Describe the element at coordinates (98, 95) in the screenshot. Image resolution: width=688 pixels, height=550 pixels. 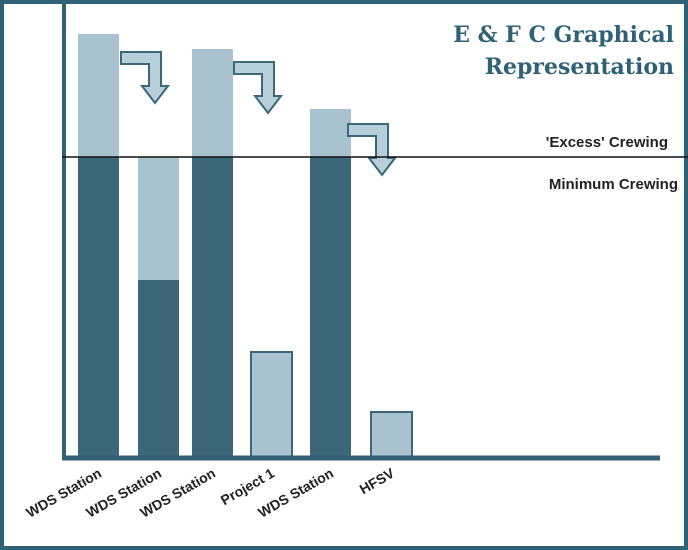
I see `bar-1-excess-segment` at that location.